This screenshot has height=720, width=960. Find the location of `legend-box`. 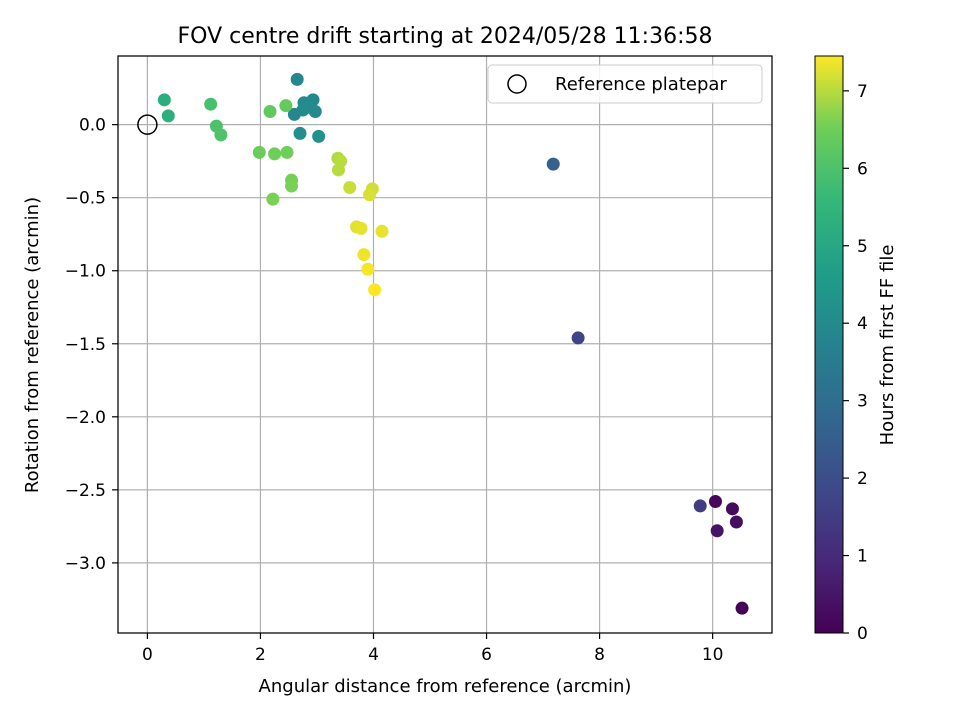

legend-box is located at coordinates (625, 84).